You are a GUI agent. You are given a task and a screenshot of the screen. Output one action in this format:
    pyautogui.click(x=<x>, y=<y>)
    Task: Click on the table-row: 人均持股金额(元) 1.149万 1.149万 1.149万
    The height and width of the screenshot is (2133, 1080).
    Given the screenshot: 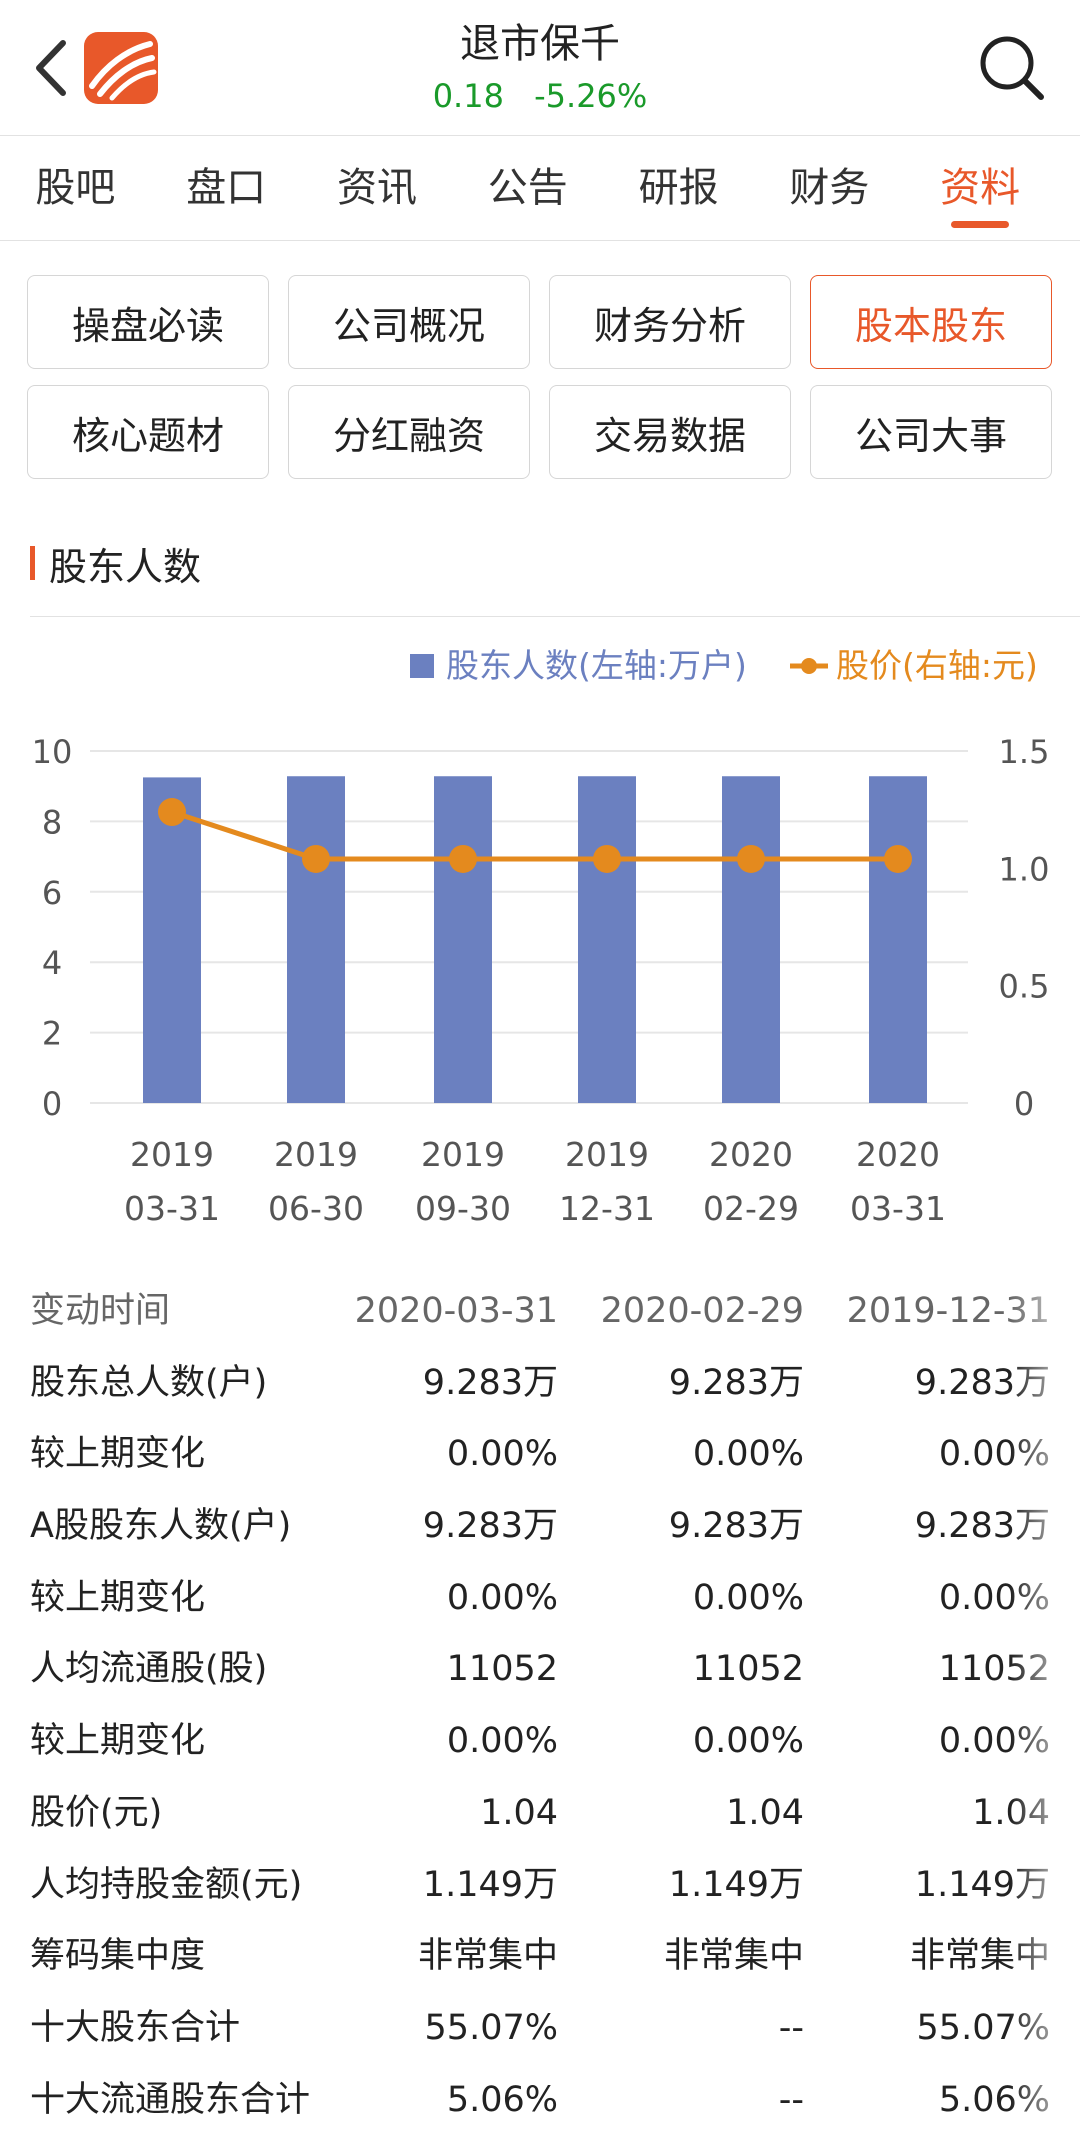 What is the action you would take?
    pyautogui.click(x=540, y=1886)
    